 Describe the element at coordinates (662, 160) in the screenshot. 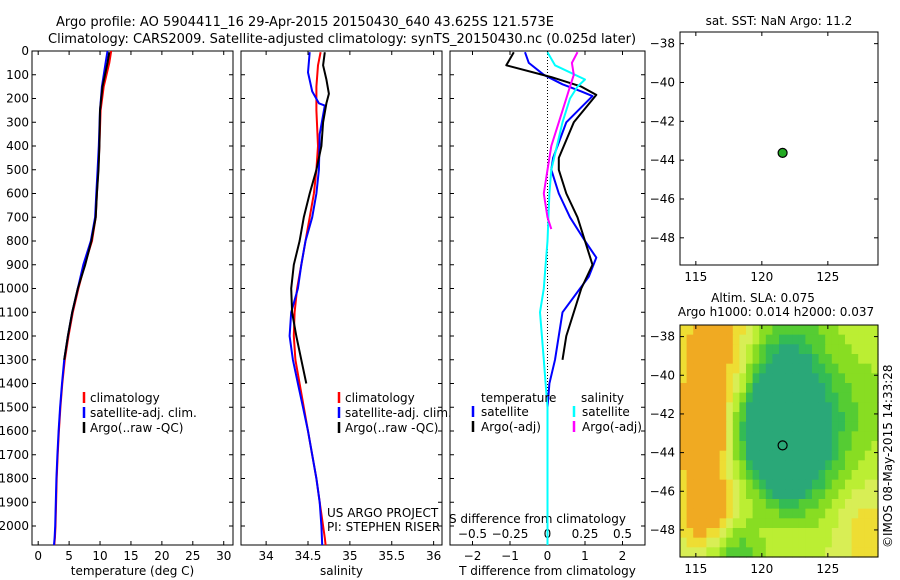

I see `y-tick-label: −44` at that location.